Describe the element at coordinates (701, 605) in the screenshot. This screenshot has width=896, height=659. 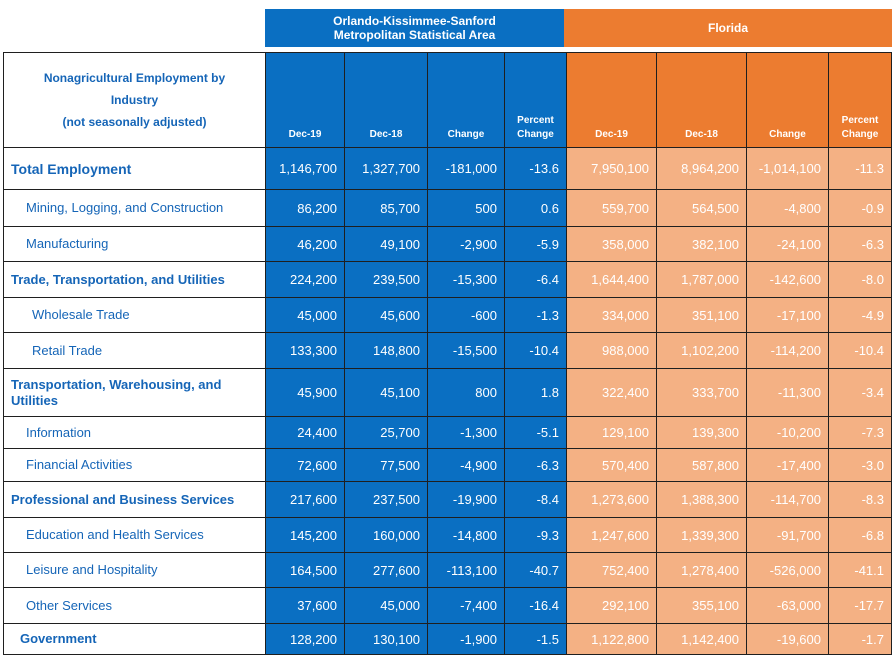
I see `cell-fl-dec18: 355,100` at that location.